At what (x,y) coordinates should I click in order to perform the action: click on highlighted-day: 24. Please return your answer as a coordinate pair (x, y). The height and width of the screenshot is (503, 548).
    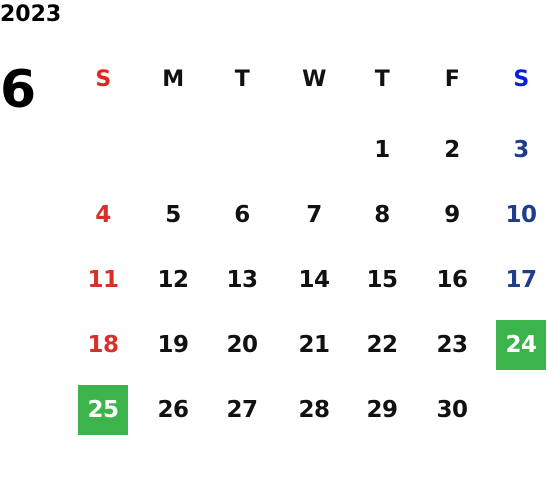
    Looking at the image, I should click on (521, 345).